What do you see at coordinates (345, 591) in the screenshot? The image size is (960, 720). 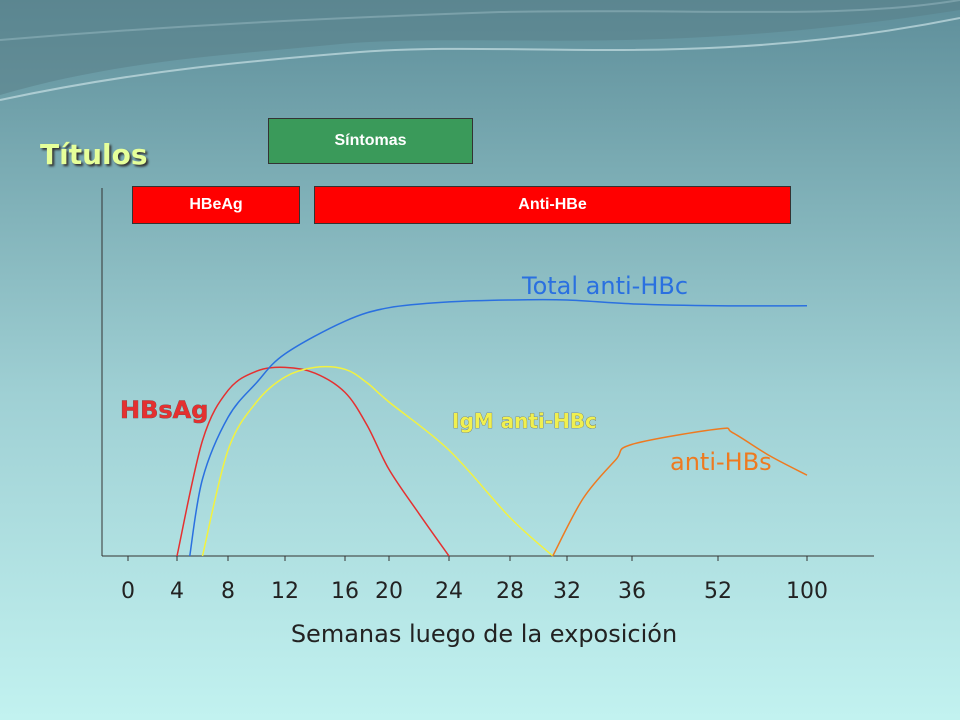 I see `x-tick-label: 16` at bounding box center [345, 591].